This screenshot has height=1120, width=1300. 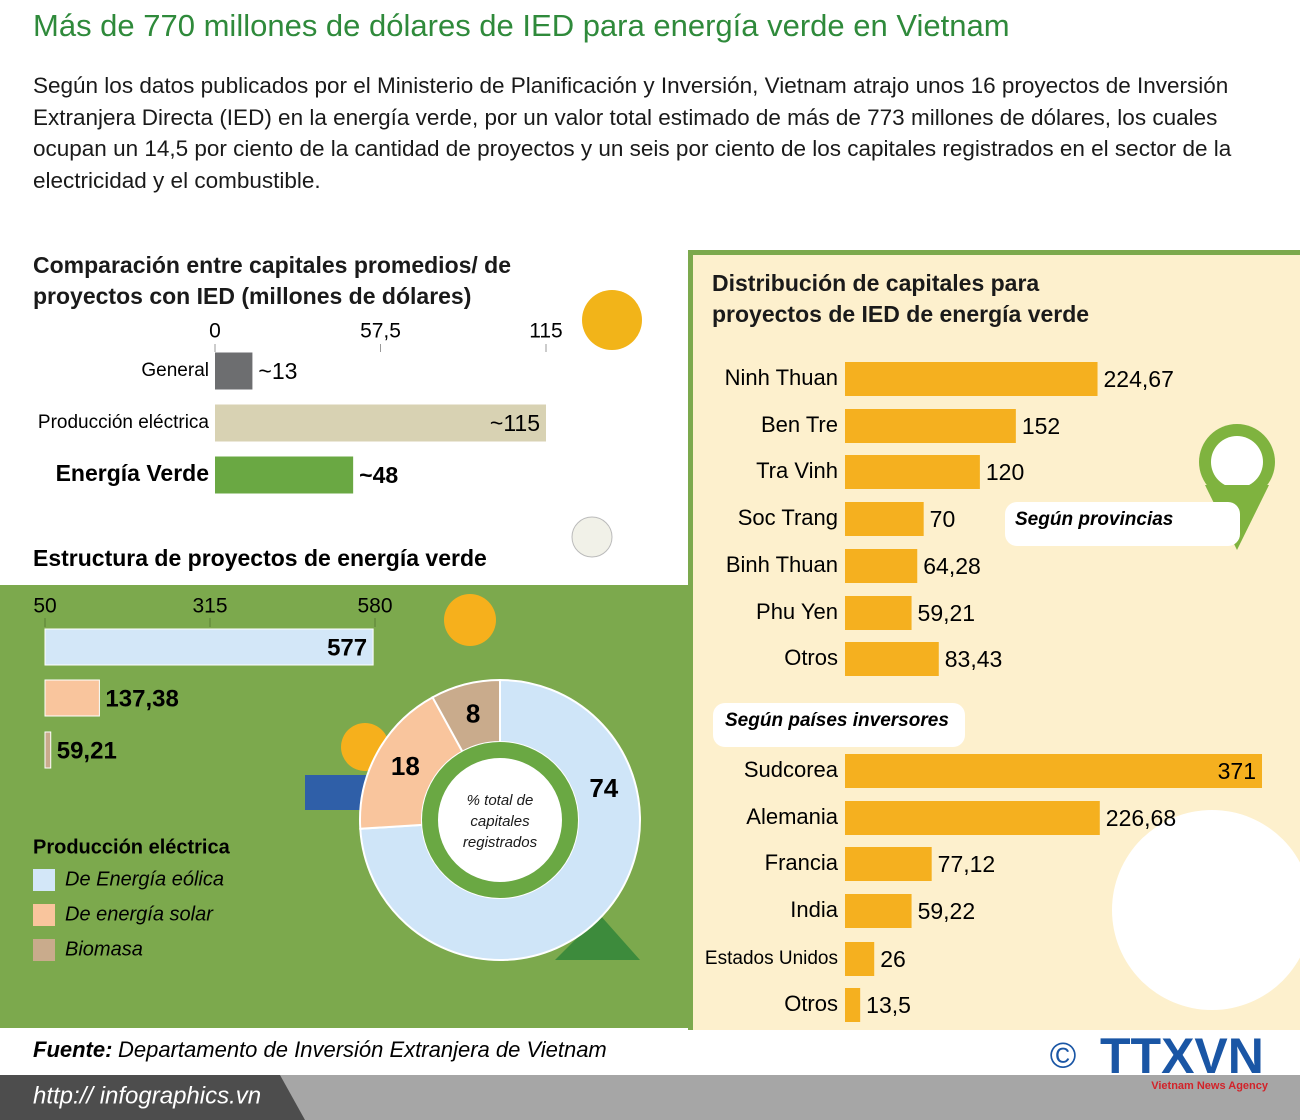 What do you see at coordinates (104, 949) in the screenshot?
I see `legend-label: Biomasa` at bounding box center [104, 949].